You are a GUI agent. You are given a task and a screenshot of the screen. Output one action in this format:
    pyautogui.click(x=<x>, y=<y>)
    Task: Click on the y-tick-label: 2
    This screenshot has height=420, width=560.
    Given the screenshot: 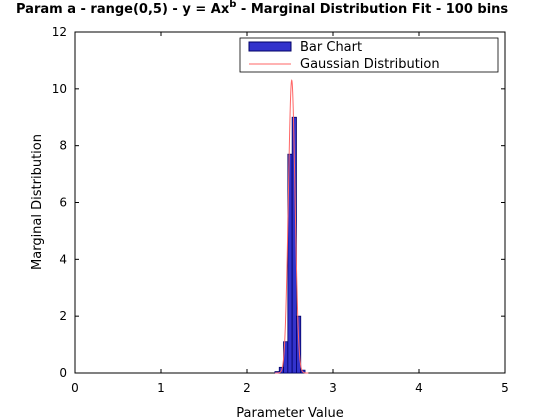 What is the action you would take?
    pyautogui.click(x=63, y=316)
    